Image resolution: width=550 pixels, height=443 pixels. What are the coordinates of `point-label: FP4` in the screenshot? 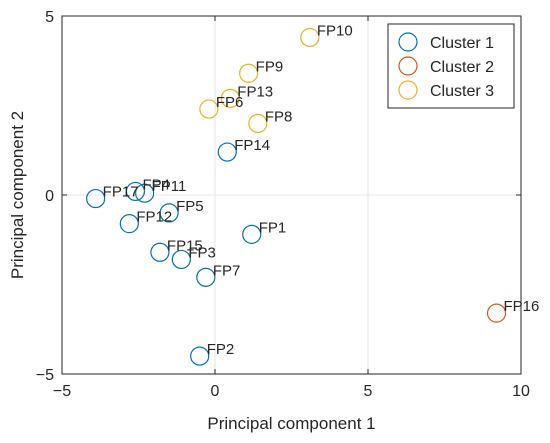 It's located at (156, 184).